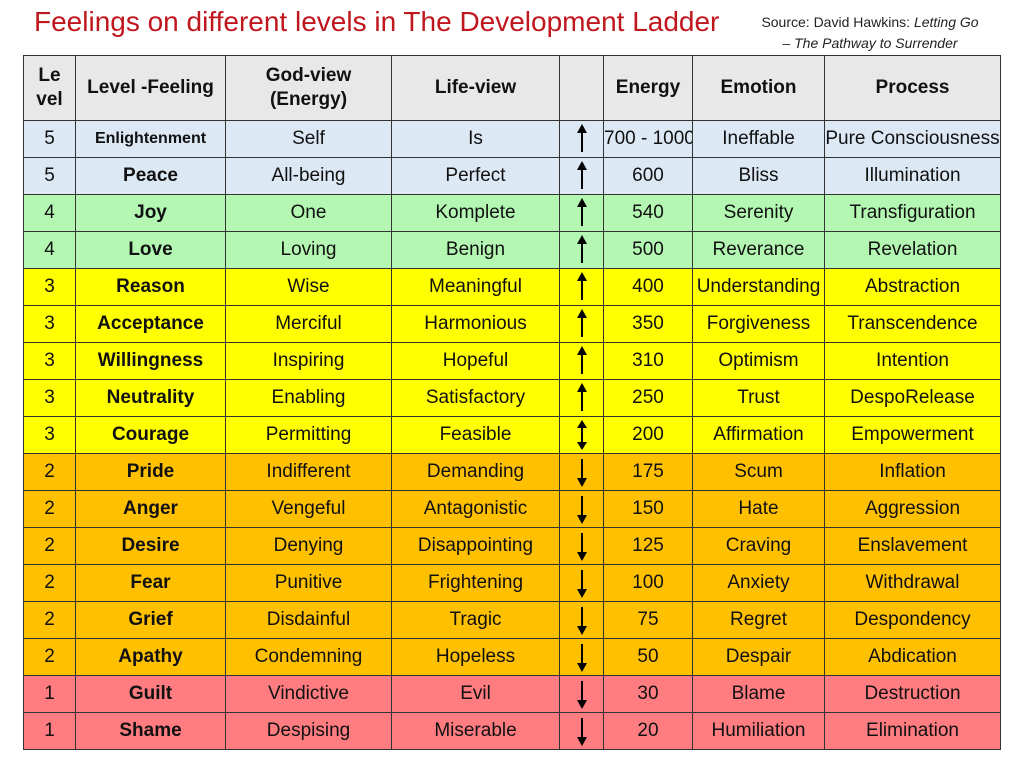  I want to click on table-row: 4 Love Loving Benign 500 Reverance Revelation, so click(512, 250).